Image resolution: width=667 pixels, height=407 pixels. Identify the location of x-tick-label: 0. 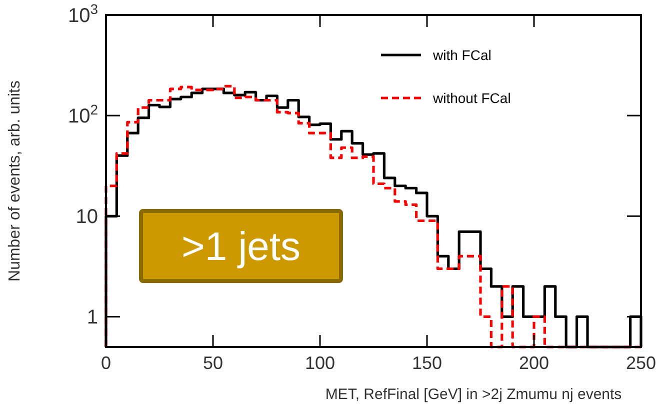
(106, 363).